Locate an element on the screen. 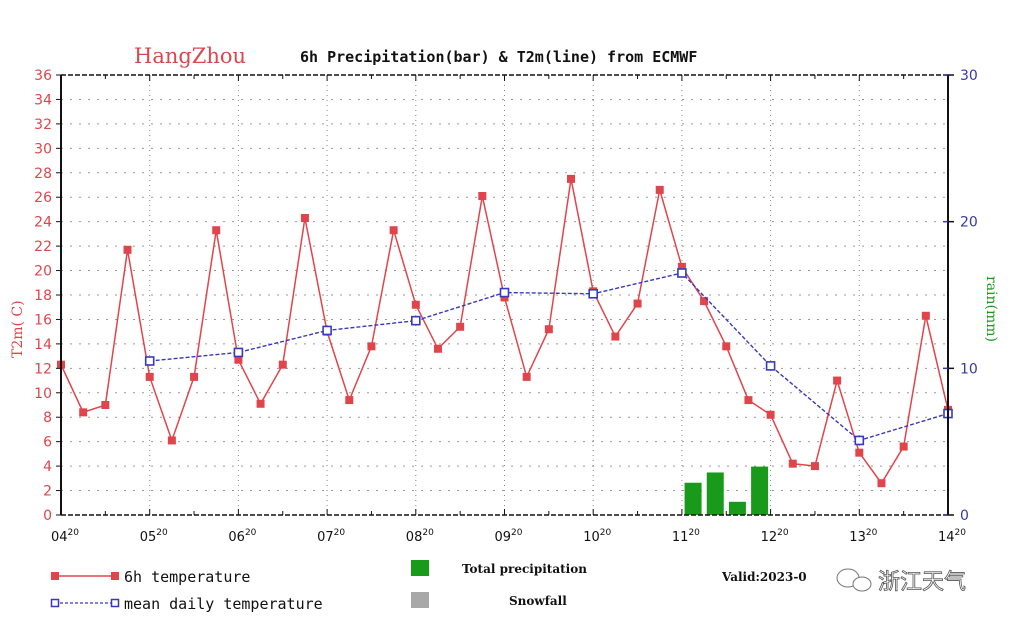 The image size is (1012, 625). legend-item-total-precipitation: Total precipitation is located at coordinates (499, 568).